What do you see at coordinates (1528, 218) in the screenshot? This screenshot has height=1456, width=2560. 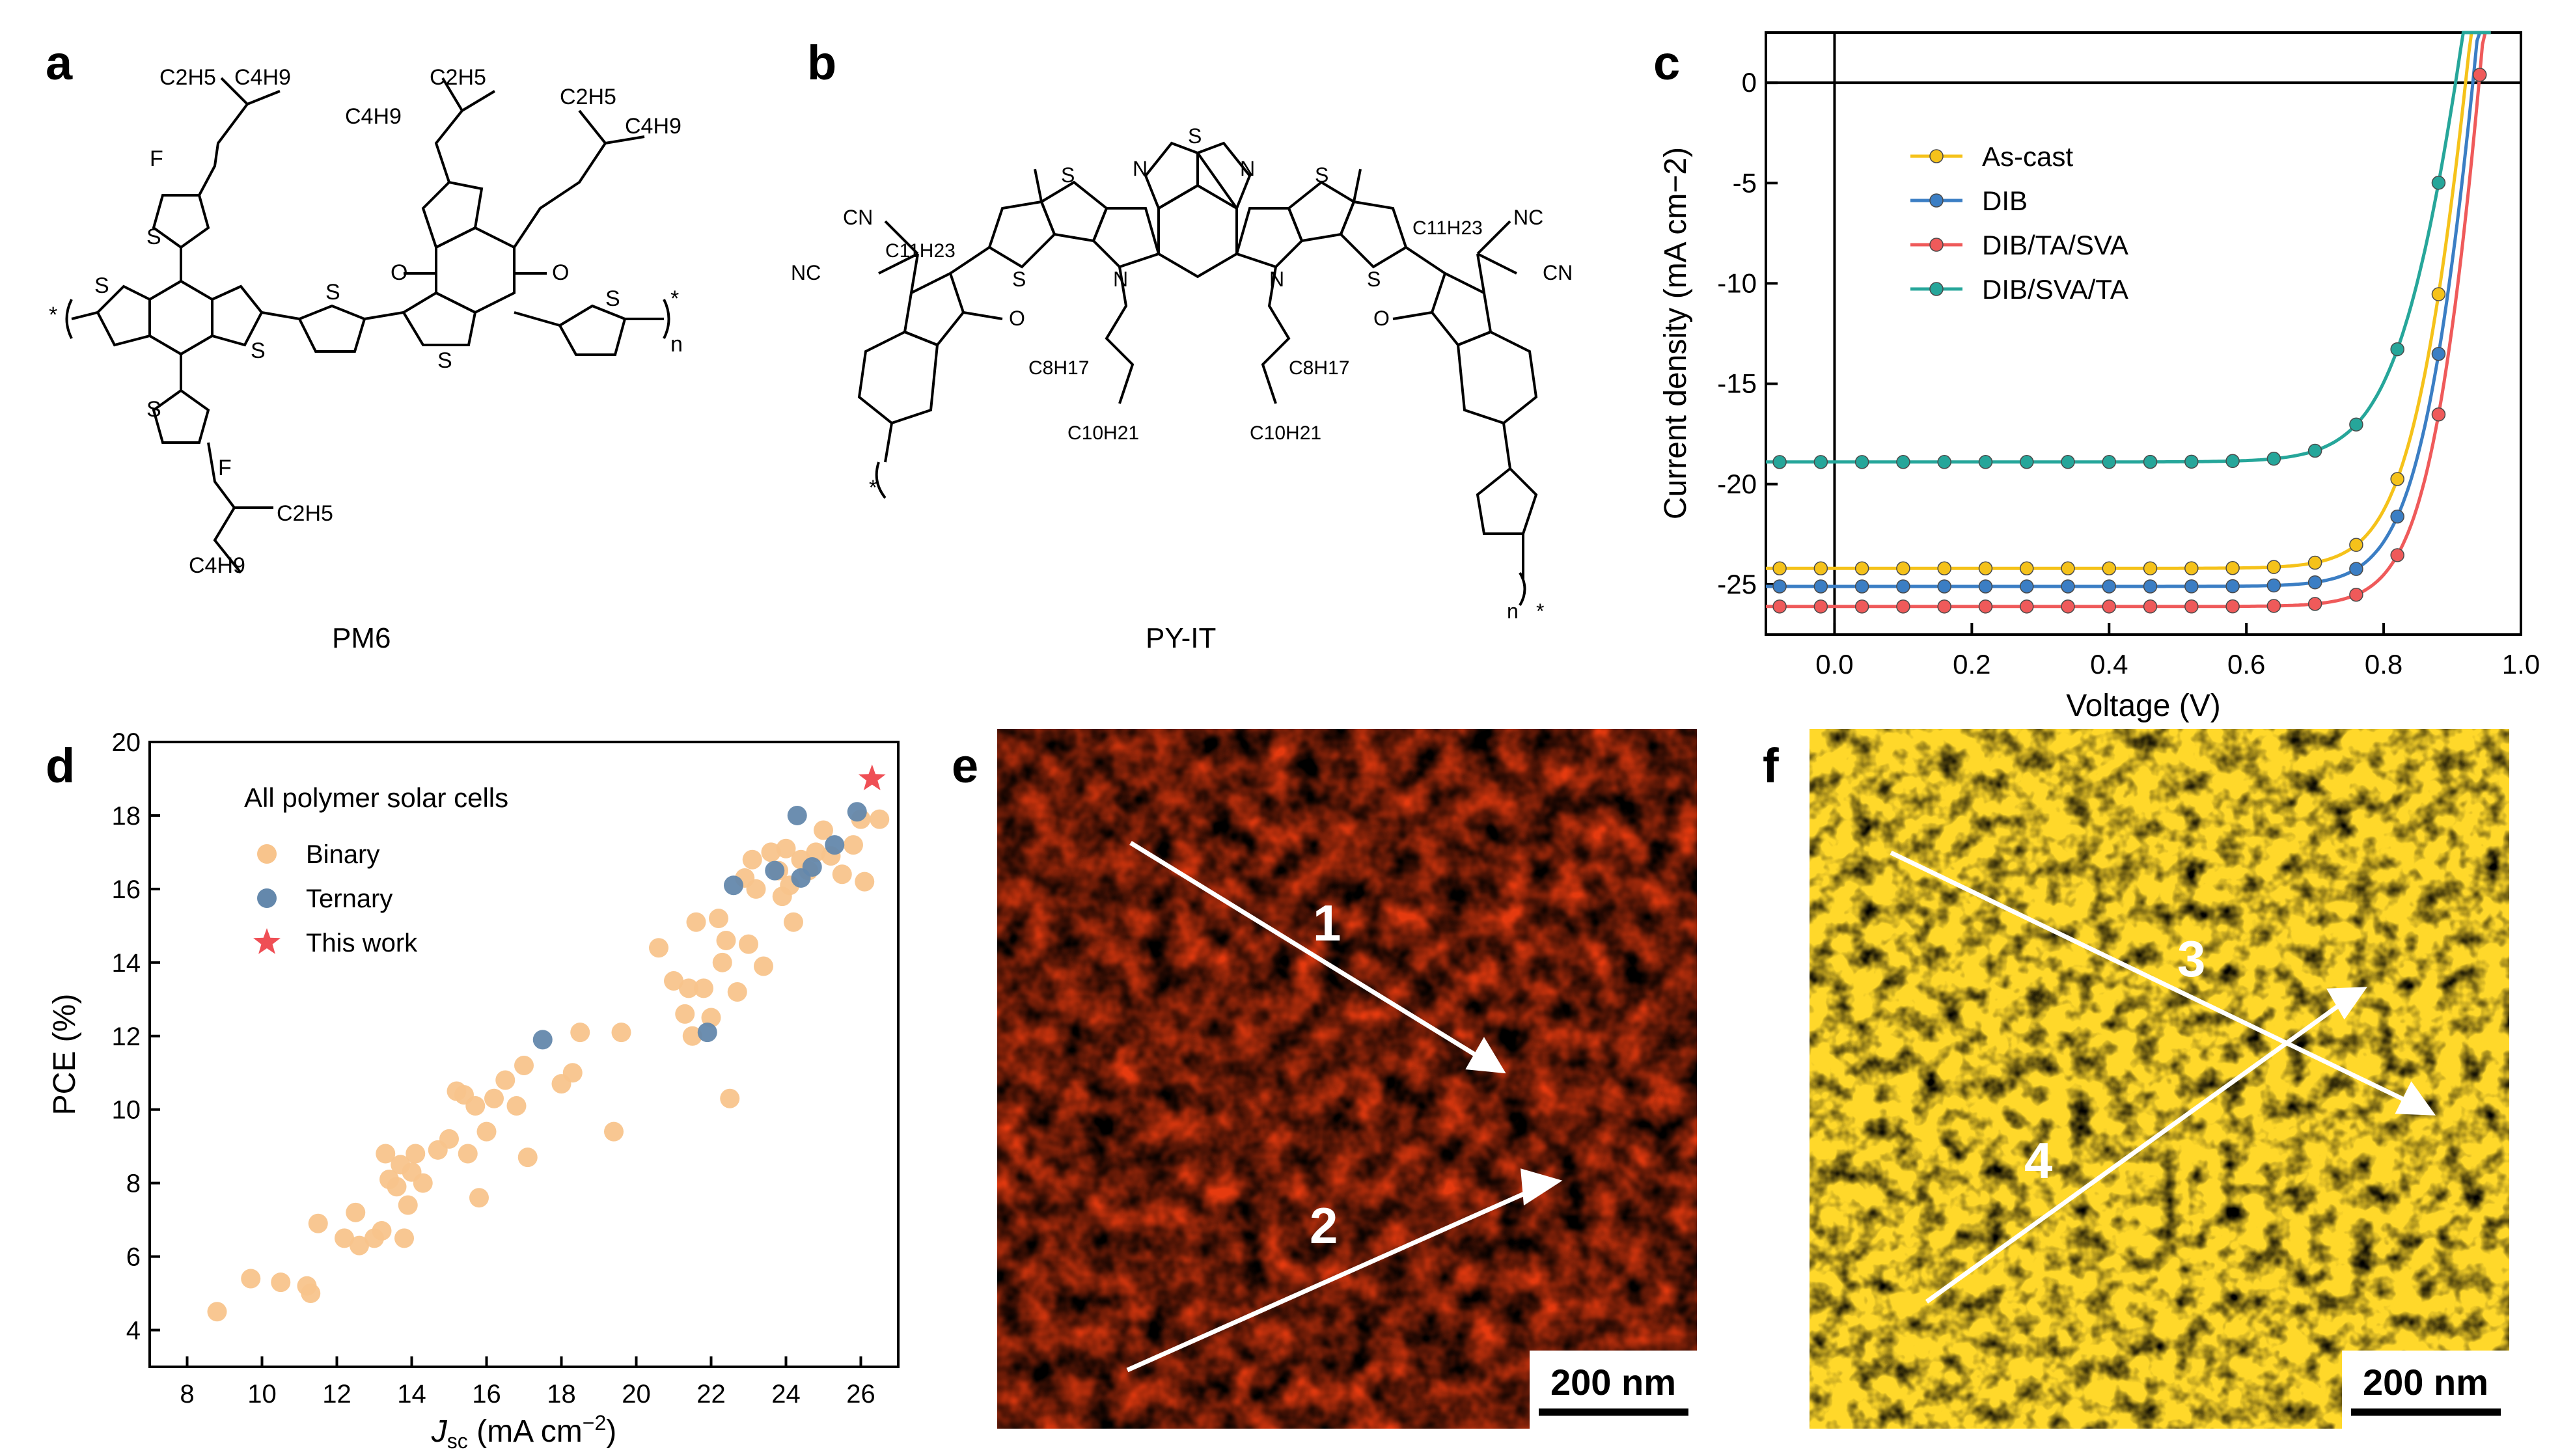 I see `pyit-NC-2: NC` at bounding box center [1528, 218].